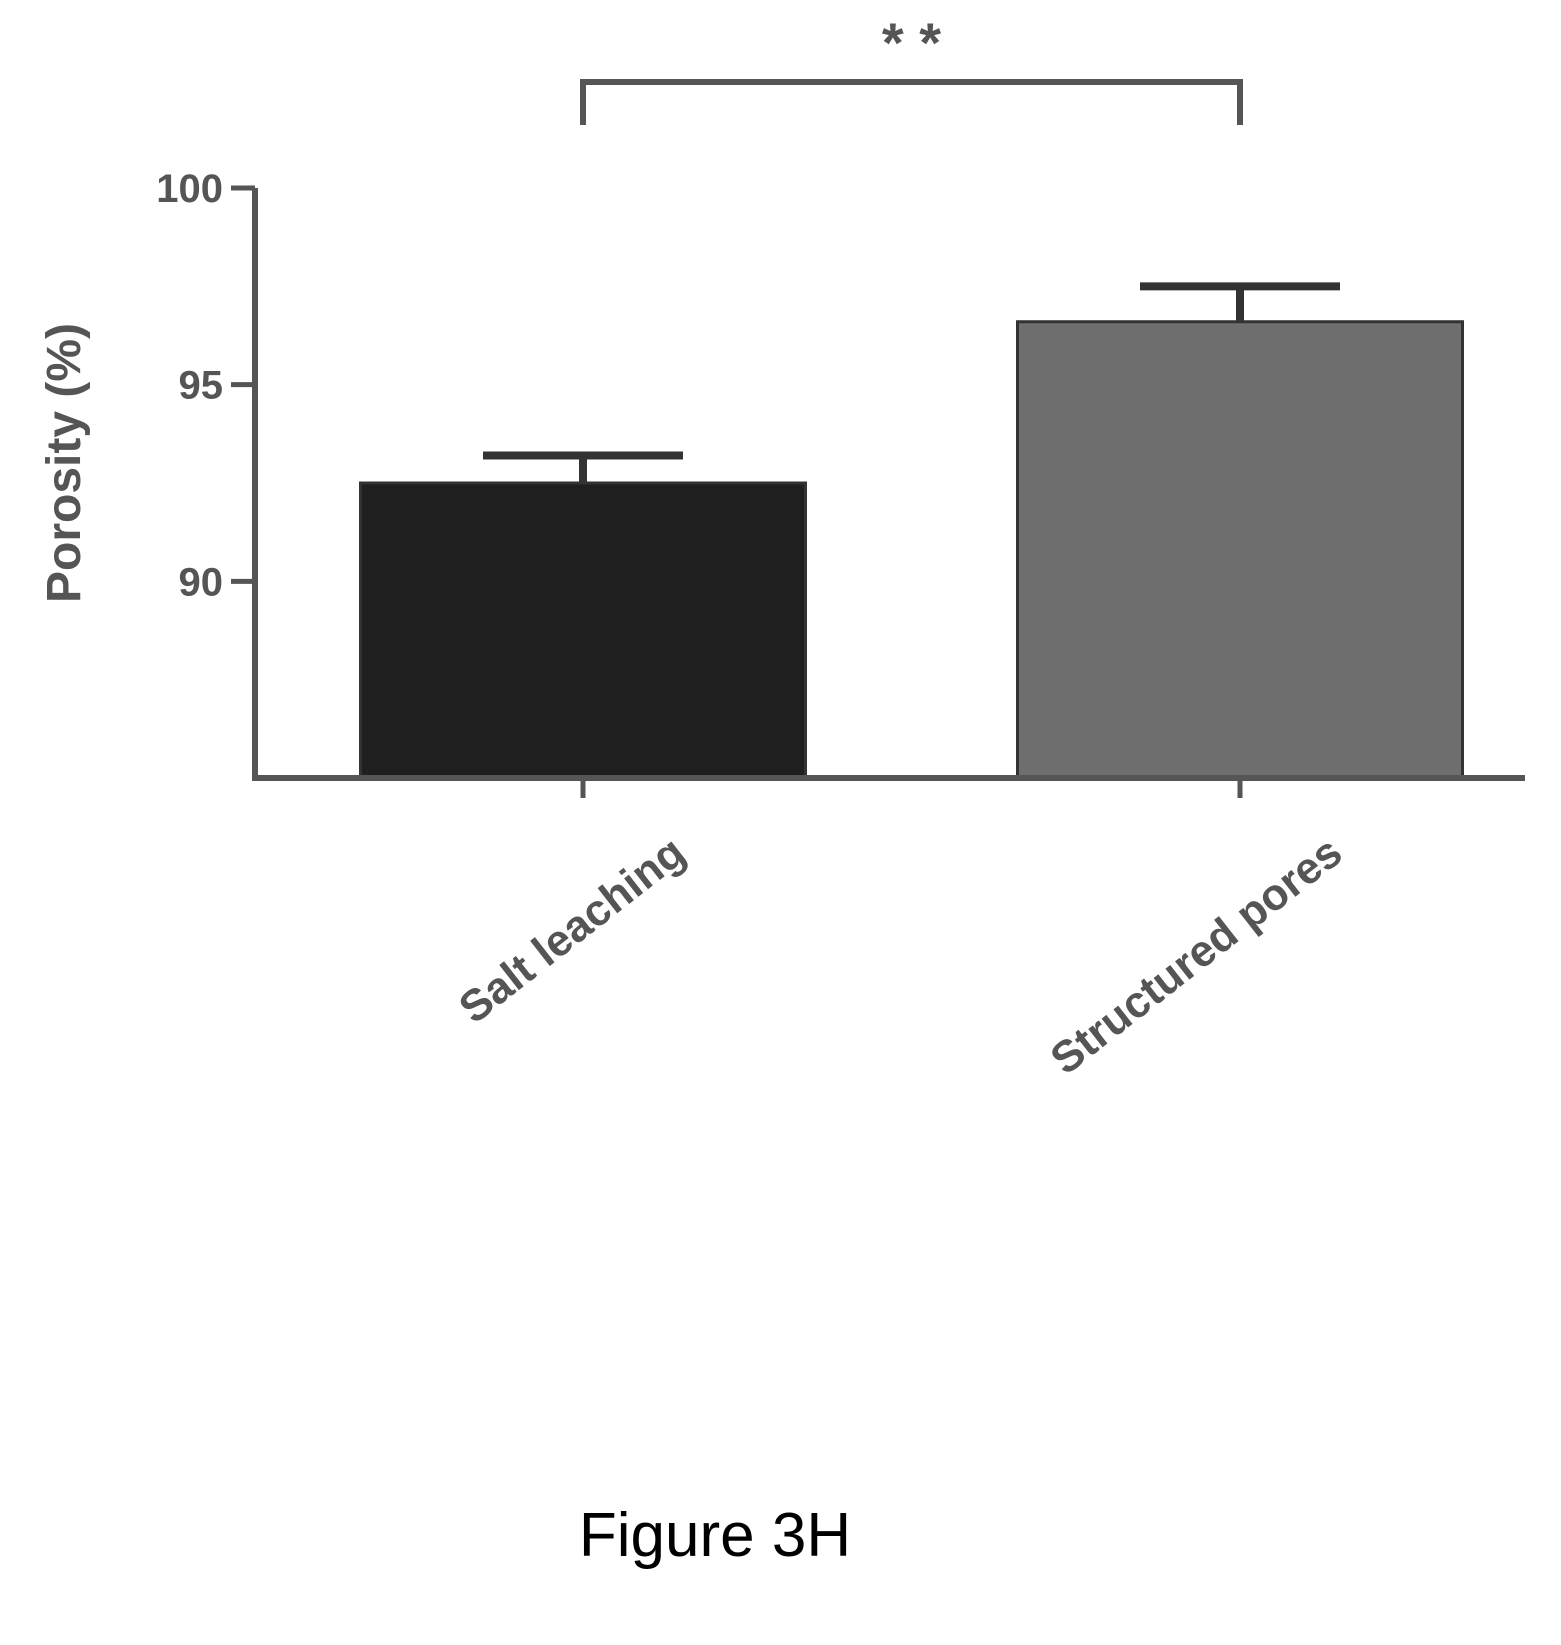 This screenshot has width=1561, height=1645. What do you see at coordinates (911, 42) in the screenshot?
I see `significance-label: * *` at bounding box center [911, 42].